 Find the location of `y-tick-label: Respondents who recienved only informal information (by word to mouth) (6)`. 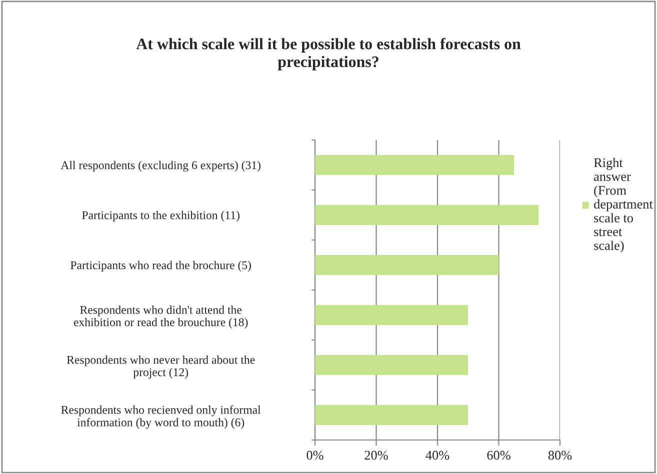

y-tick-label: Respondents who recienved only informal information (by word to mouth) (6) is located at coordinates (161, 417).